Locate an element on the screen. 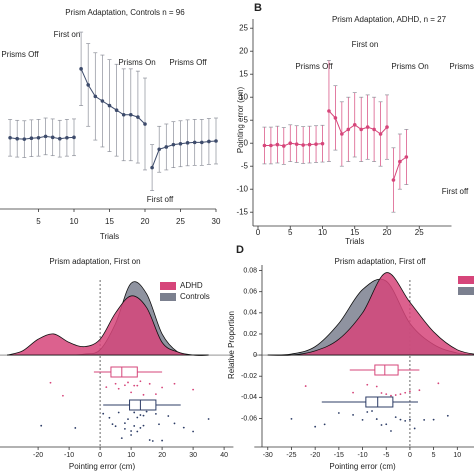  chart-title: Prism adaptation, First off is located at coordinates (381, 261).